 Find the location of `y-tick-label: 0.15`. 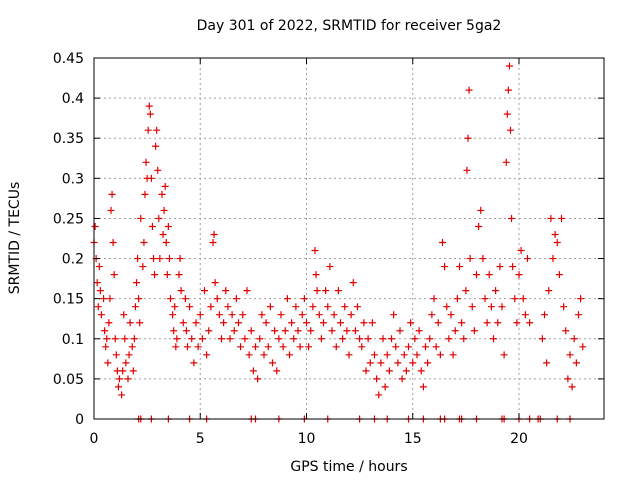

y-tick-label: 0.15 is located at coordinates (68, 300).